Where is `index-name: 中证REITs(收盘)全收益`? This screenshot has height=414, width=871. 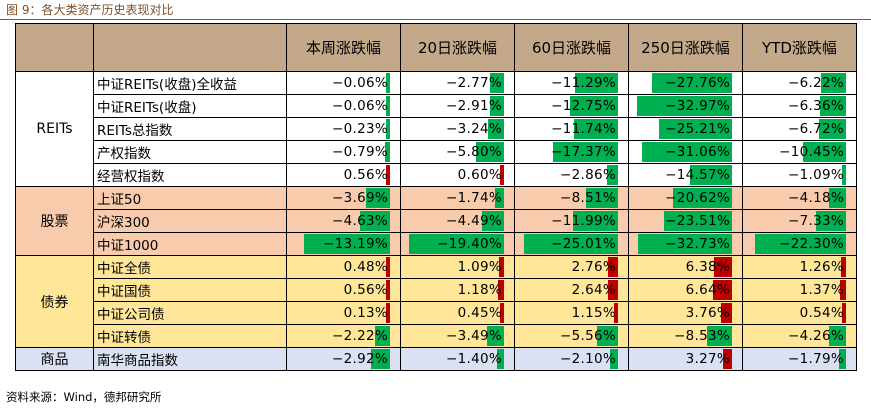 index-name: 中证REITs(收盘)全收益 is located at coordinates (190, 83).